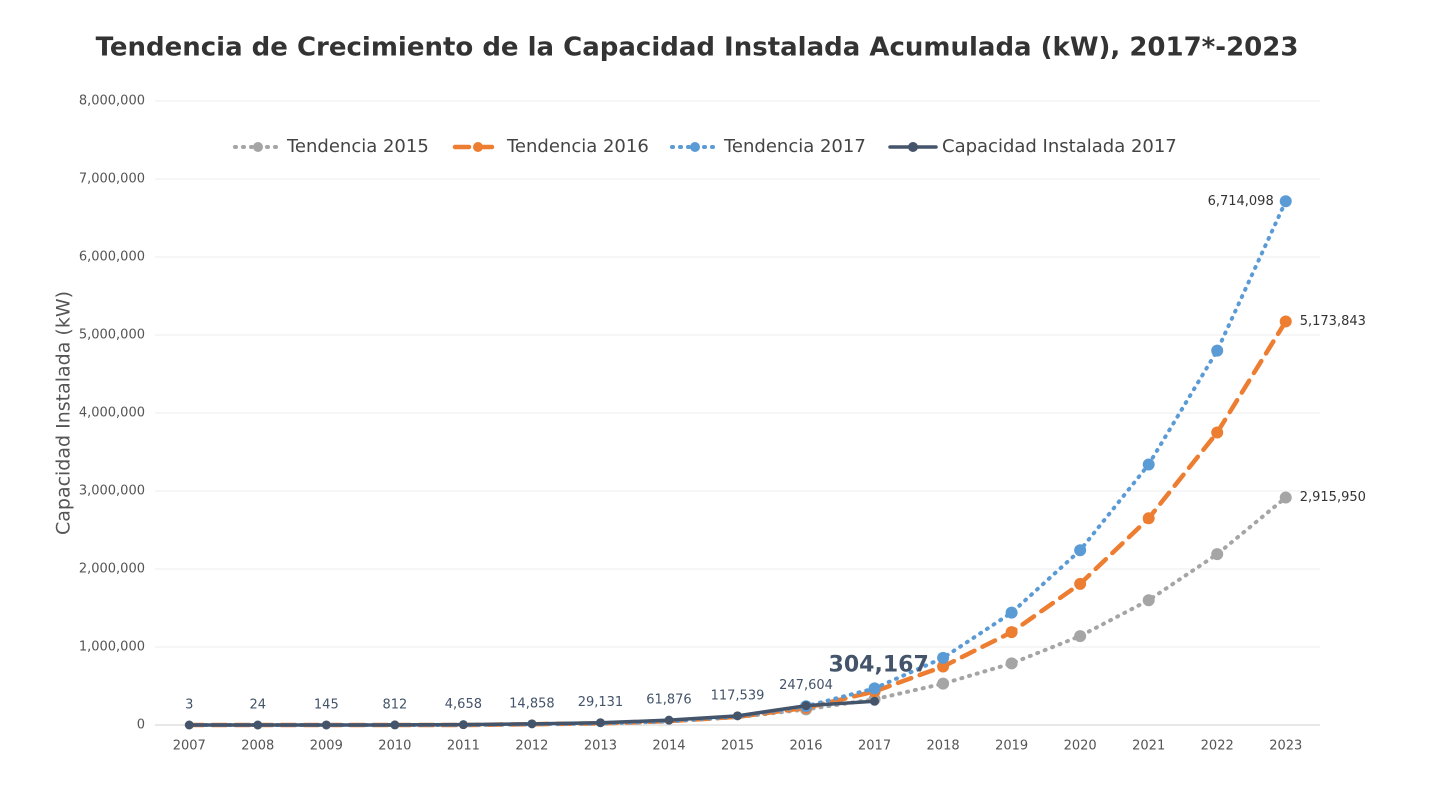 The height and width of the screenshot is (804, 1432). I want to click on x-tick-label: 2008, so click(257, 746).